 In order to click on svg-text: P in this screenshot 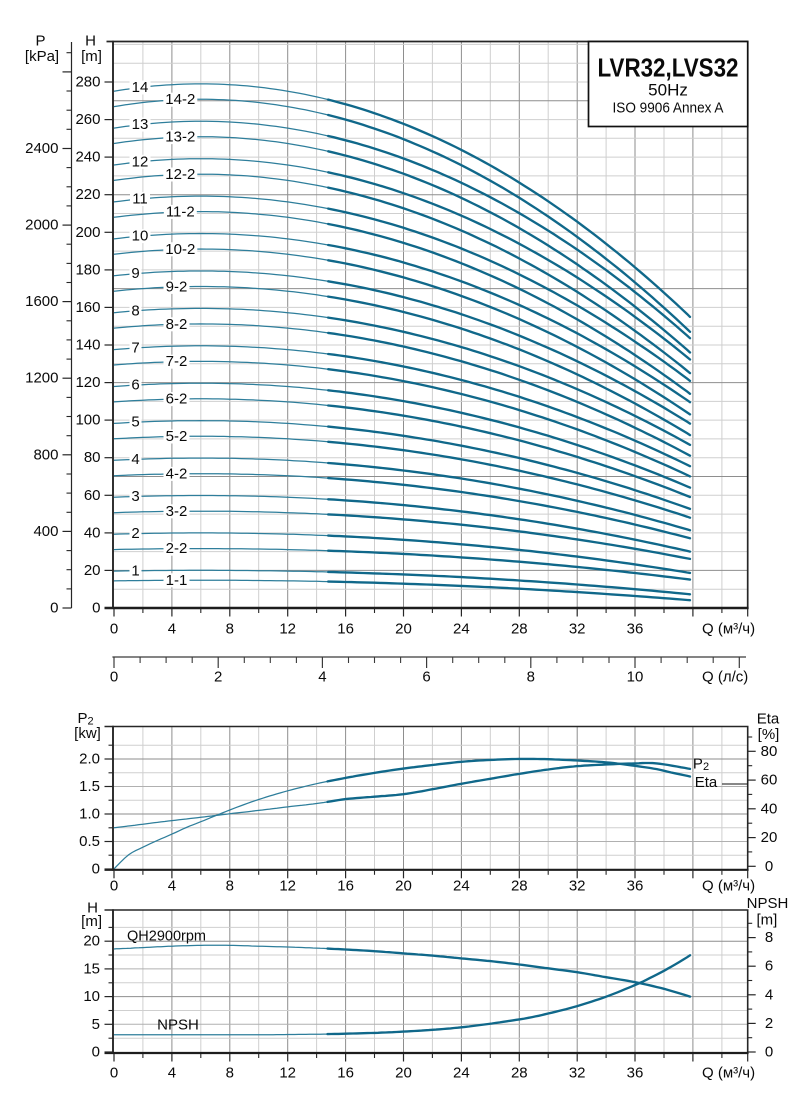, I will do `click(40, 41)`.